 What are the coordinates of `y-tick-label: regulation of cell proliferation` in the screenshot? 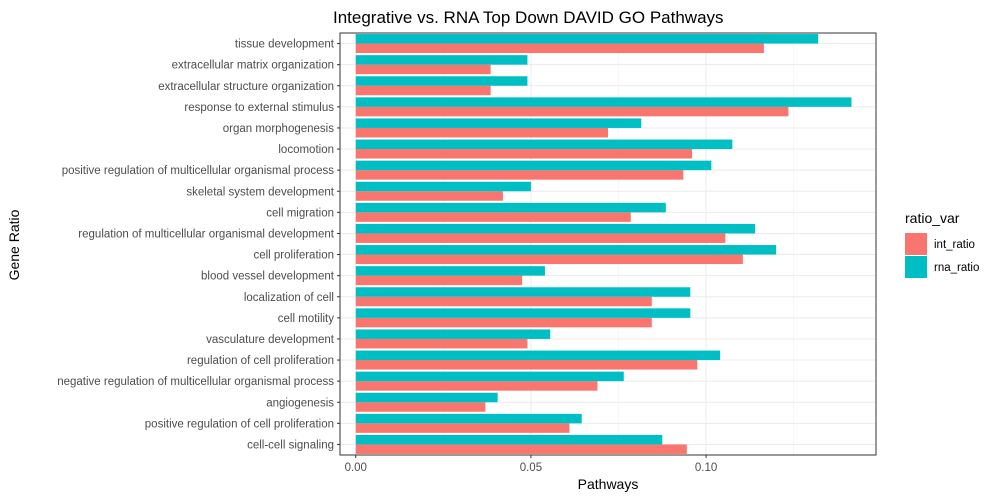 It's located at (260, 361).